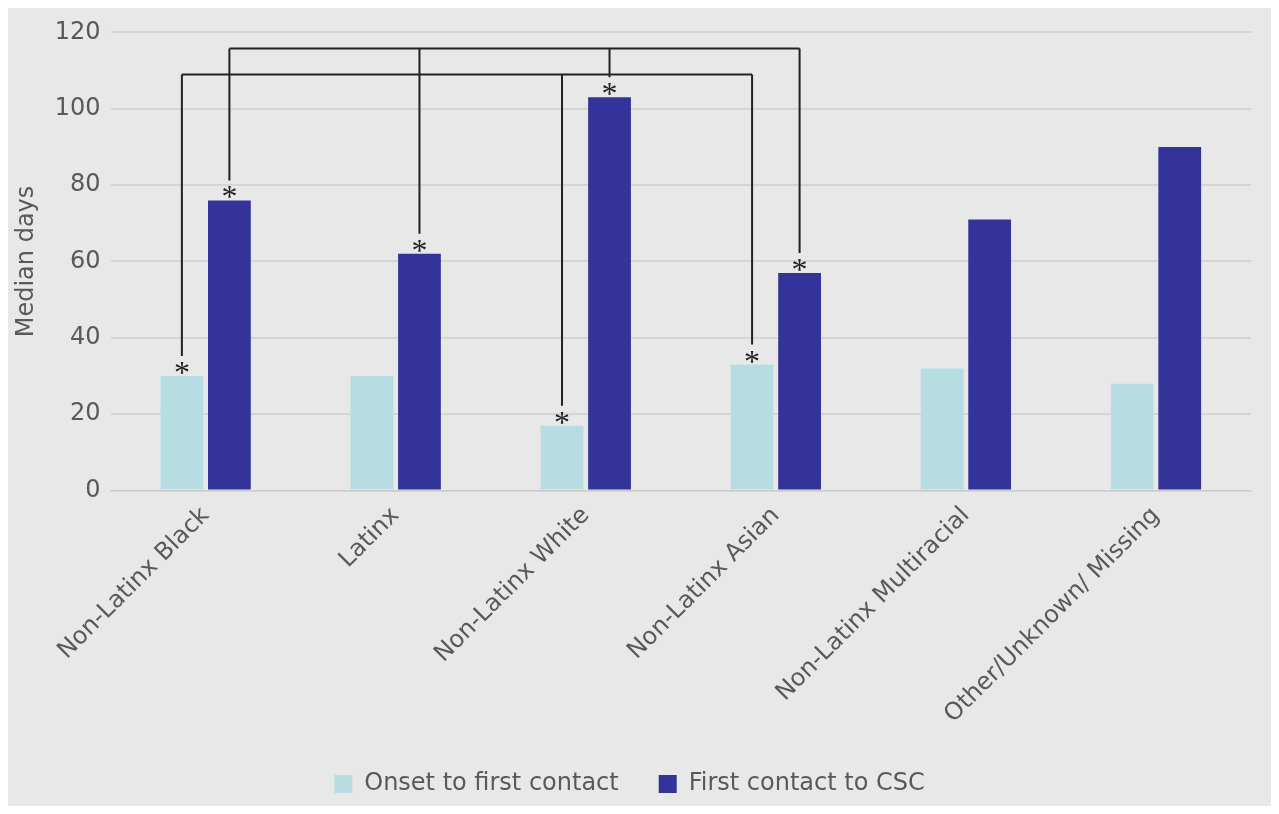 This screenshot has height=814, width=1279. I want to click on y-tick-label: 60, so click(85, 259).